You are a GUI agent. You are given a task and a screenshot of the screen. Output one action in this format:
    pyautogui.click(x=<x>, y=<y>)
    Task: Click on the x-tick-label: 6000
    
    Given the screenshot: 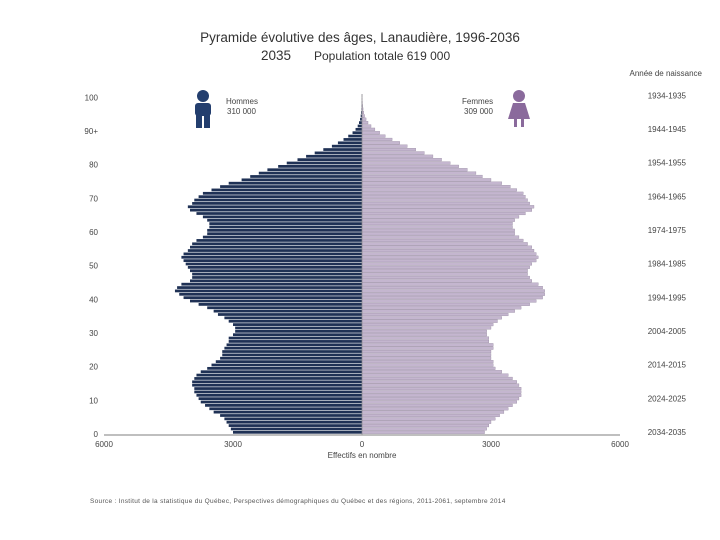 What is the action you would take?
    pyautogui.click(x=620, y=444)
    